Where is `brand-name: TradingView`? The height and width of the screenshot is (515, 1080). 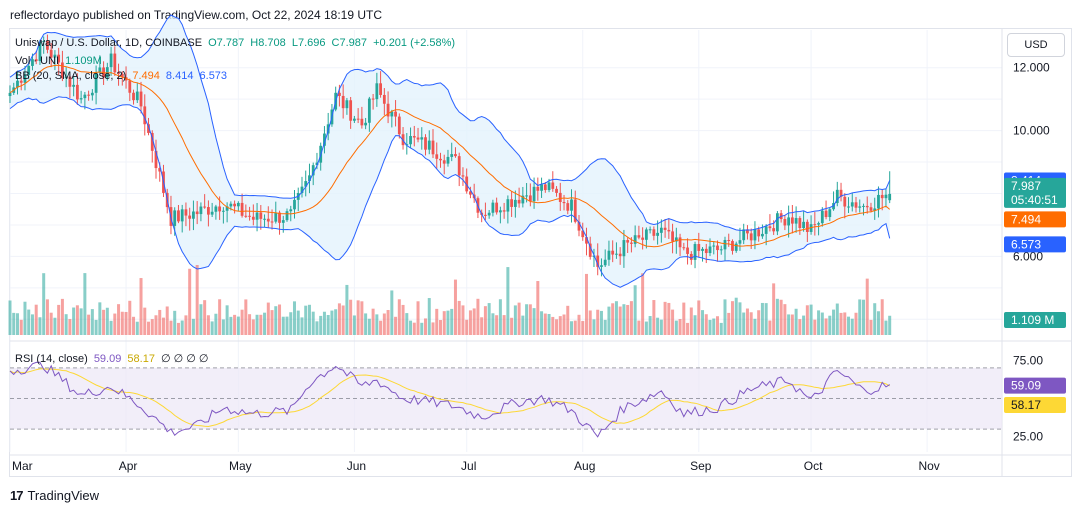 brand-name: TradingView is located at coordinates (63, 495).